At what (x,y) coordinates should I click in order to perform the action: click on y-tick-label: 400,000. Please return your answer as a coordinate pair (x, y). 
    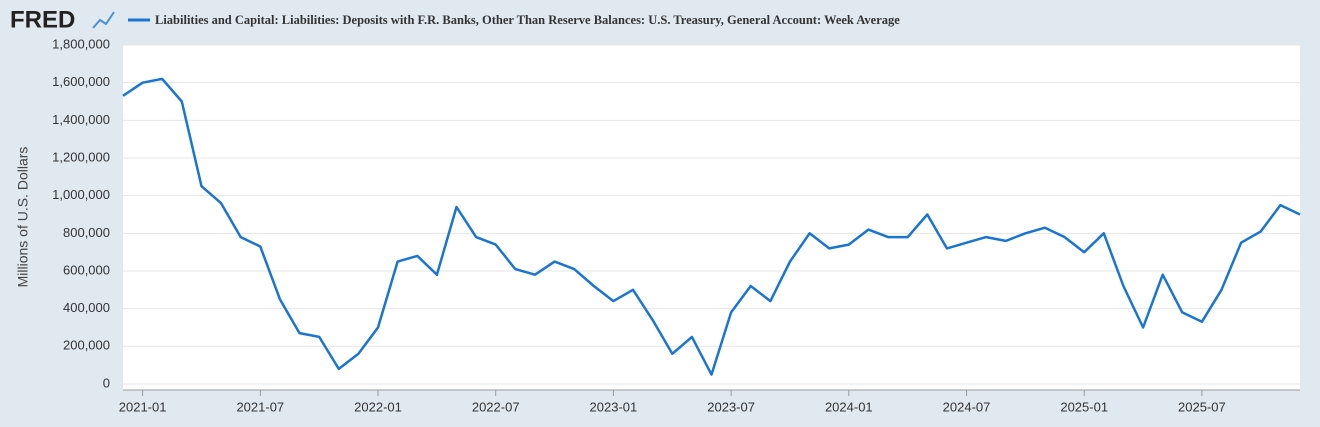
    Looking at the image, I should click on (86, 307).